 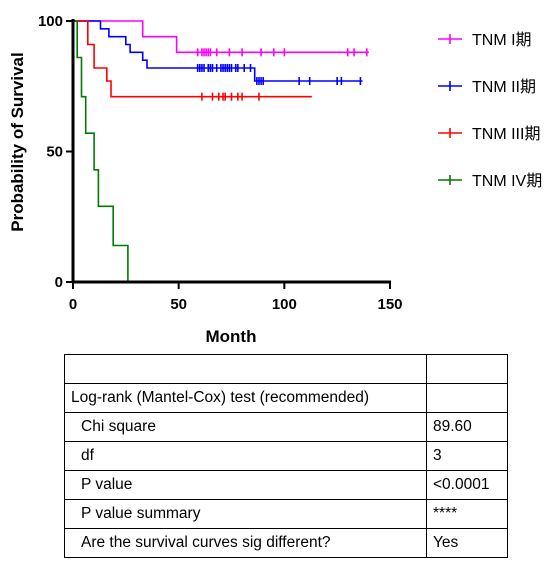 I want to click on row-label: Are the survival curves sig different?, so click(x=245, y=543).